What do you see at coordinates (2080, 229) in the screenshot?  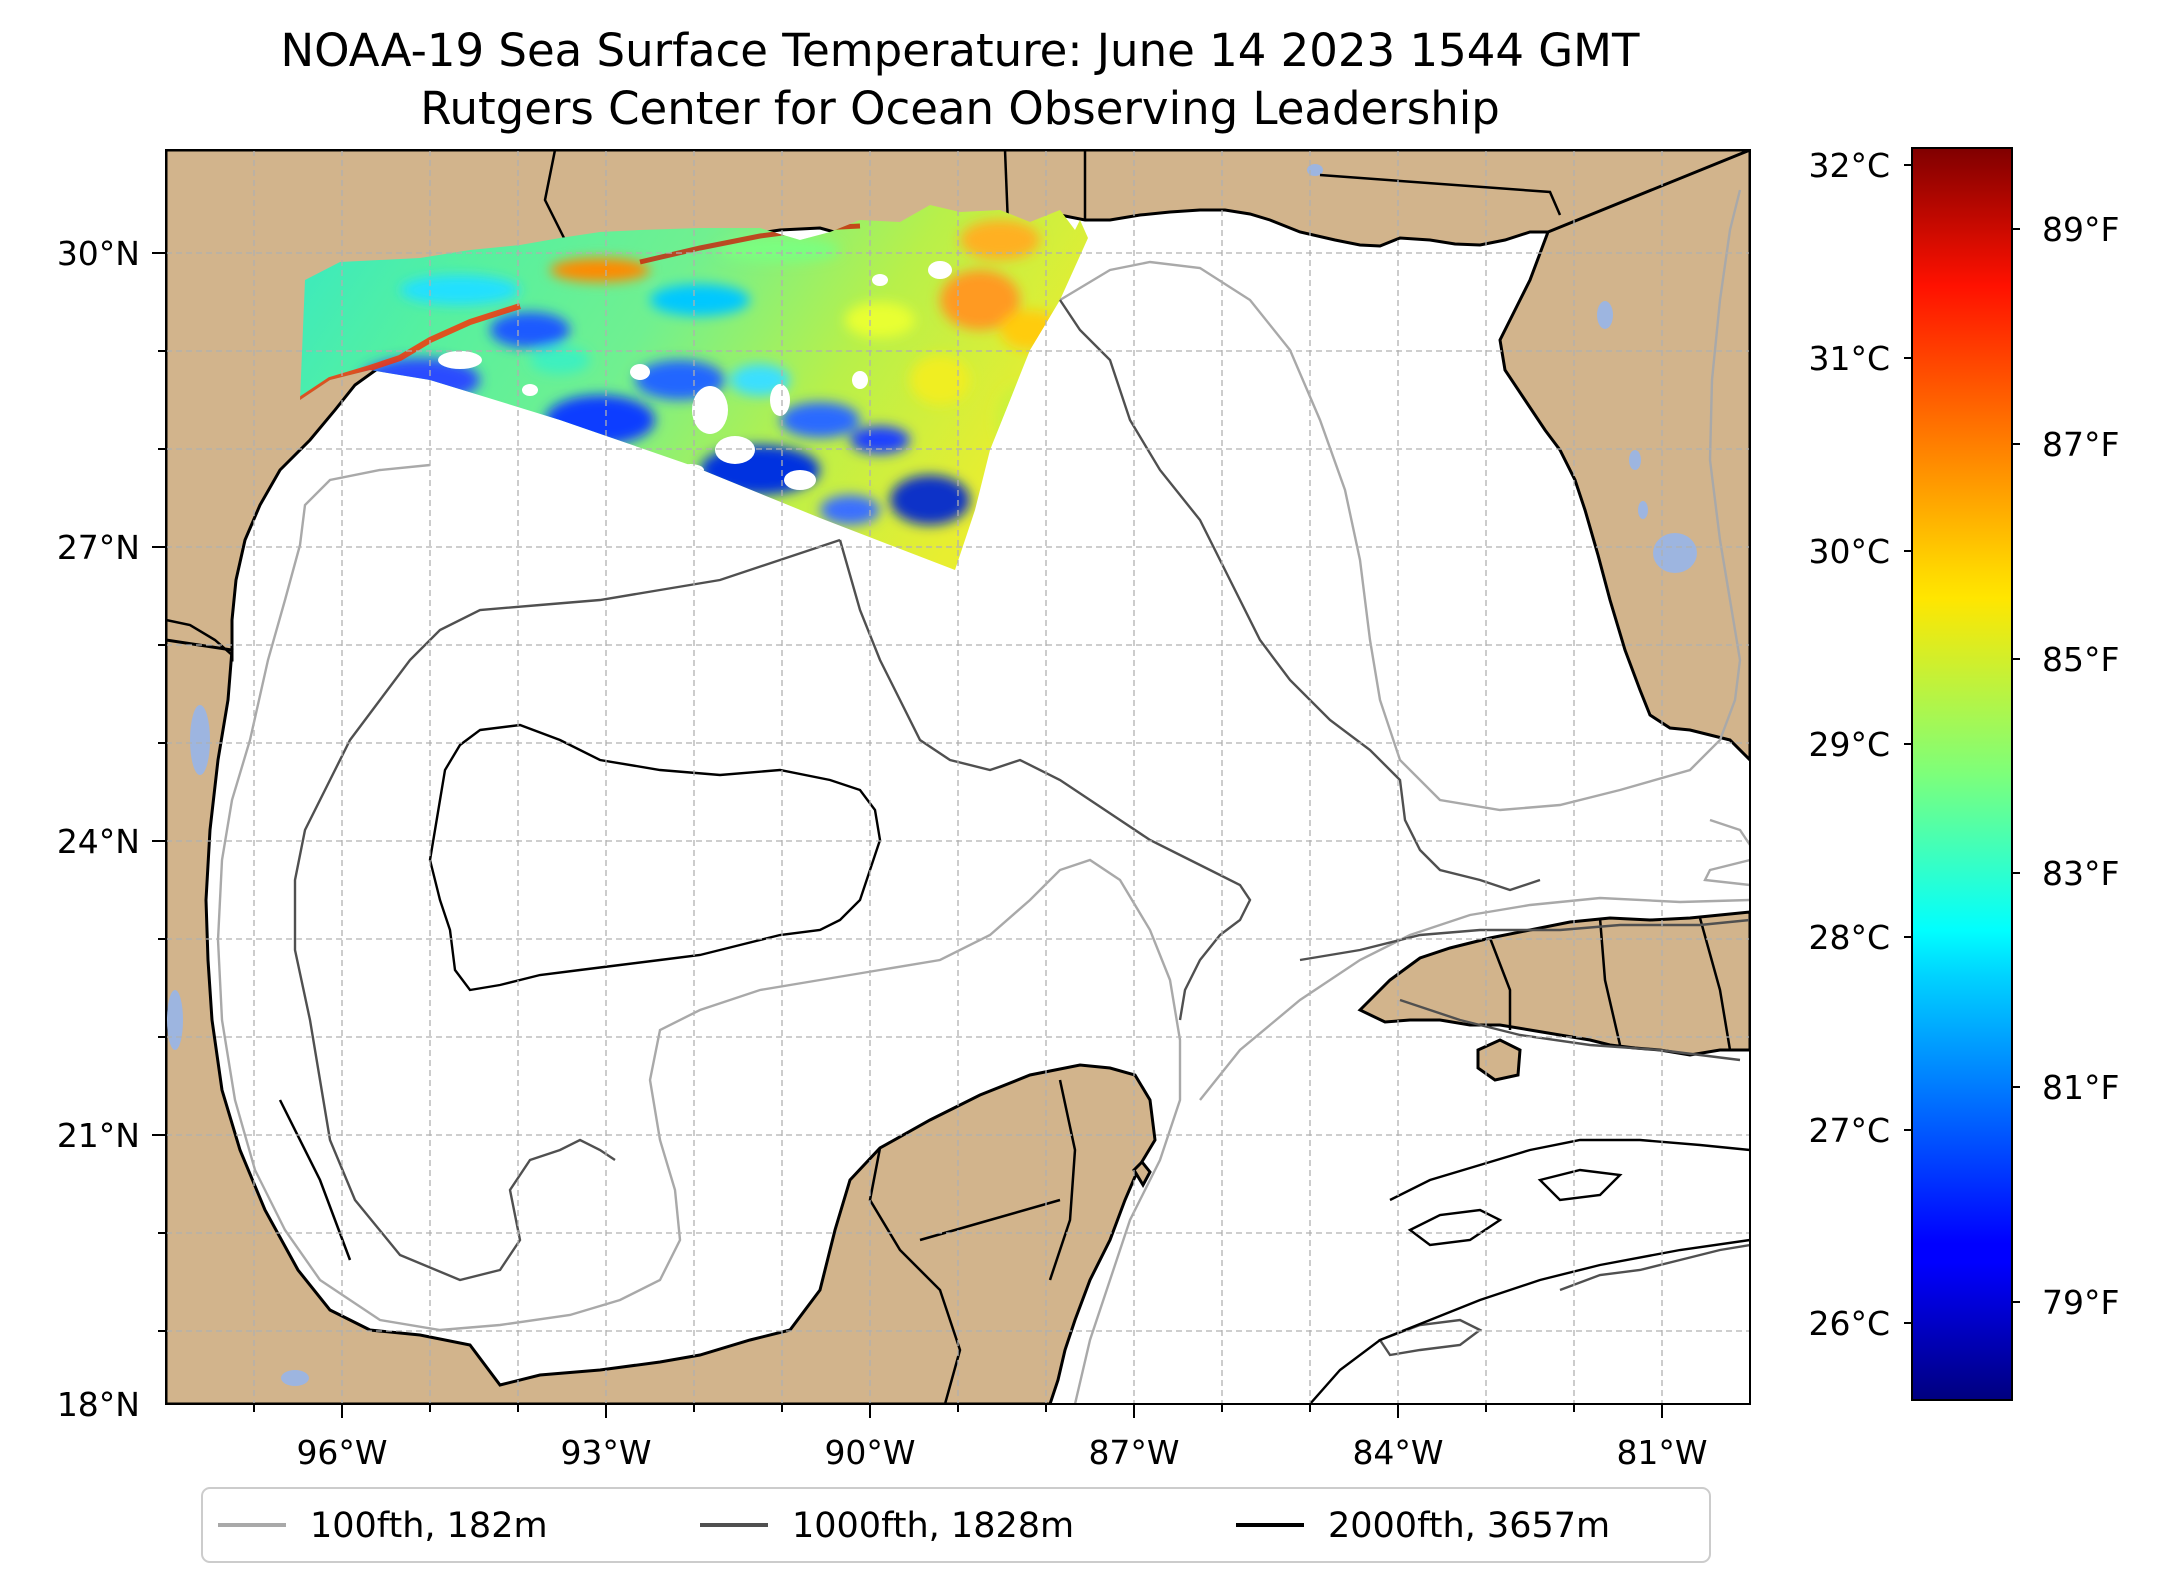 I see `colorbar-fahrenheit-label: 89°F` at bounding box center [2080, 229].